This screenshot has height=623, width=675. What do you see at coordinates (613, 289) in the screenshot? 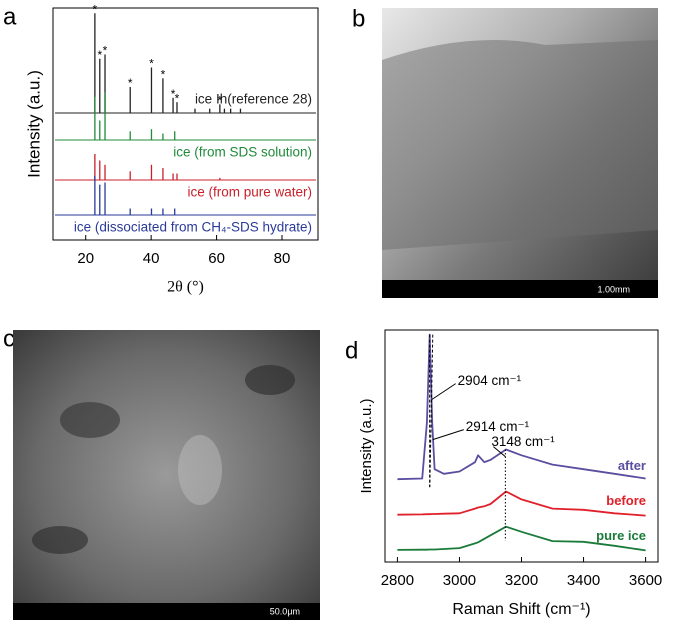
I see `scale-bar-label: 1.00mm` at bounding box center [613, 289].